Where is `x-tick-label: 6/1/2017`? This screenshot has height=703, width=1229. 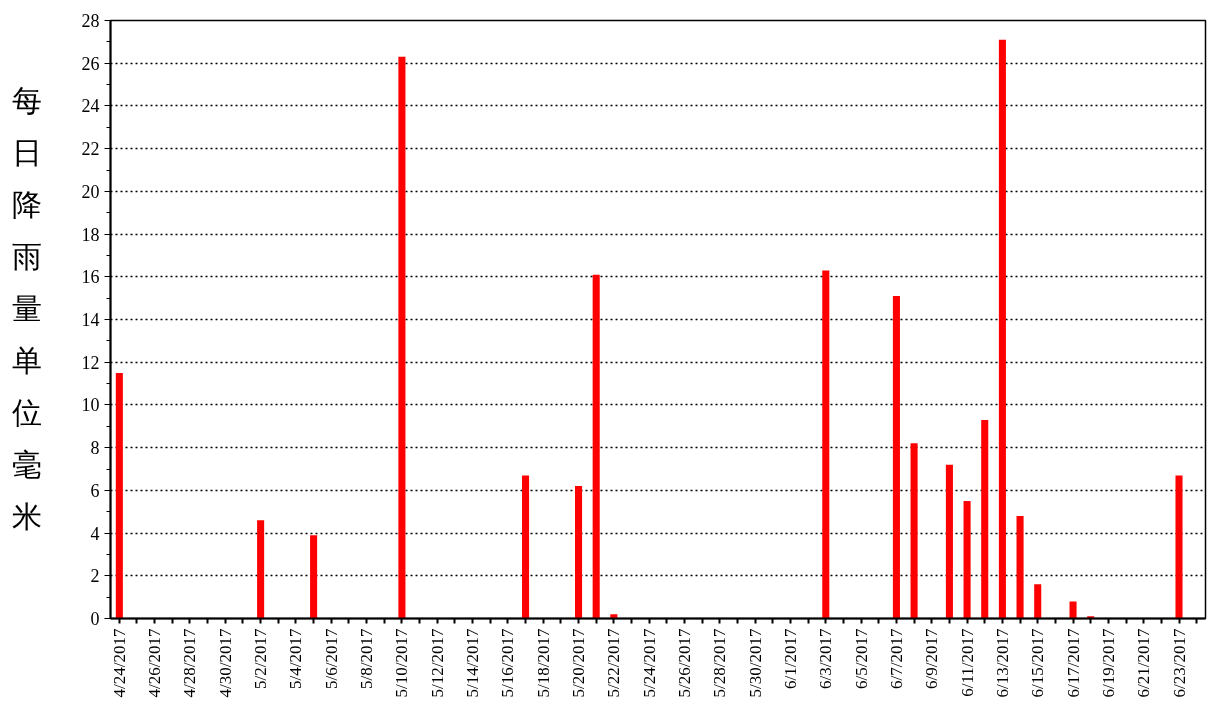 x-tick-label: 6/1/2017 is located at coordinates (790, 658).